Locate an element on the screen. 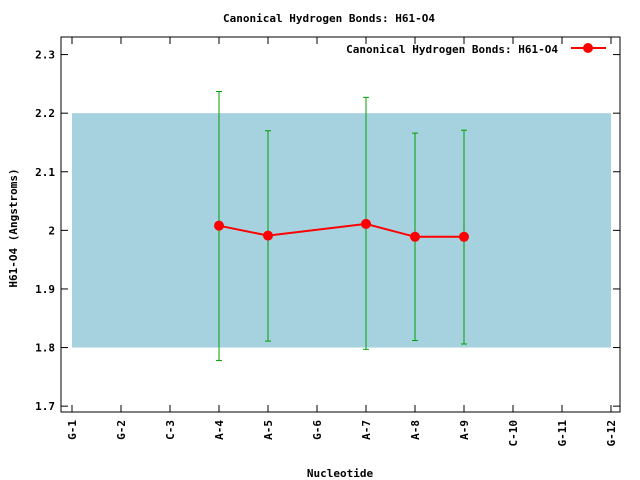 Image resolution: width=640 pixels, height=480 pixels. chart-title: Canonical Hydrogen Bonds: H61-O4 is located at coordinates (329, 18).